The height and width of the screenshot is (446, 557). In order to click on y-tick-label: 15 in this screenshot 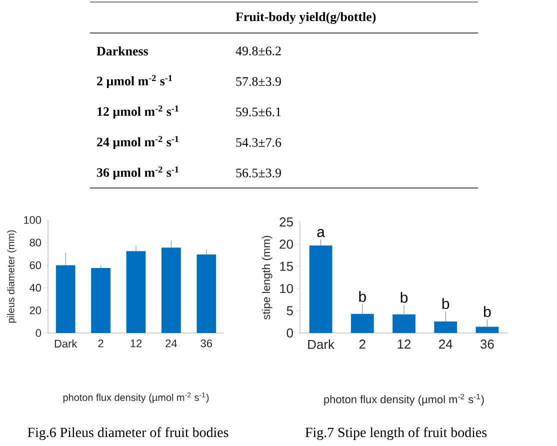, I will do `click(286, 266)`.